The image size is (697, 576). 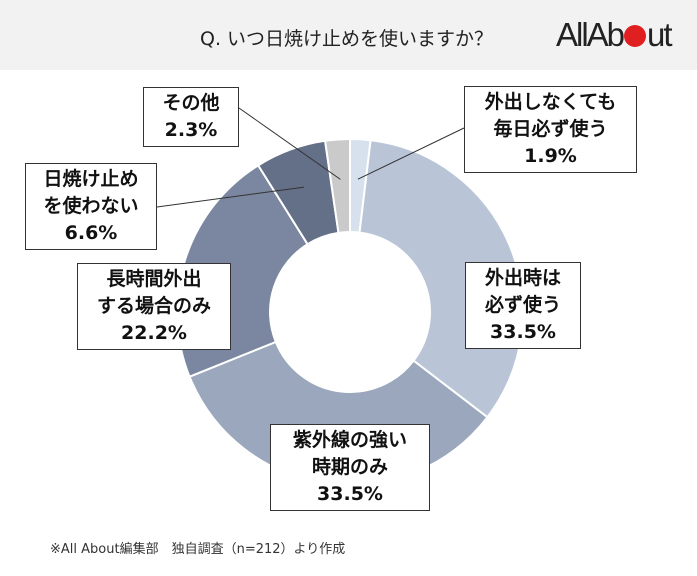 I want to click on label-every-day: 外出しなくても 毎日必ず使う 1.9%, so click(x=550, y=129).